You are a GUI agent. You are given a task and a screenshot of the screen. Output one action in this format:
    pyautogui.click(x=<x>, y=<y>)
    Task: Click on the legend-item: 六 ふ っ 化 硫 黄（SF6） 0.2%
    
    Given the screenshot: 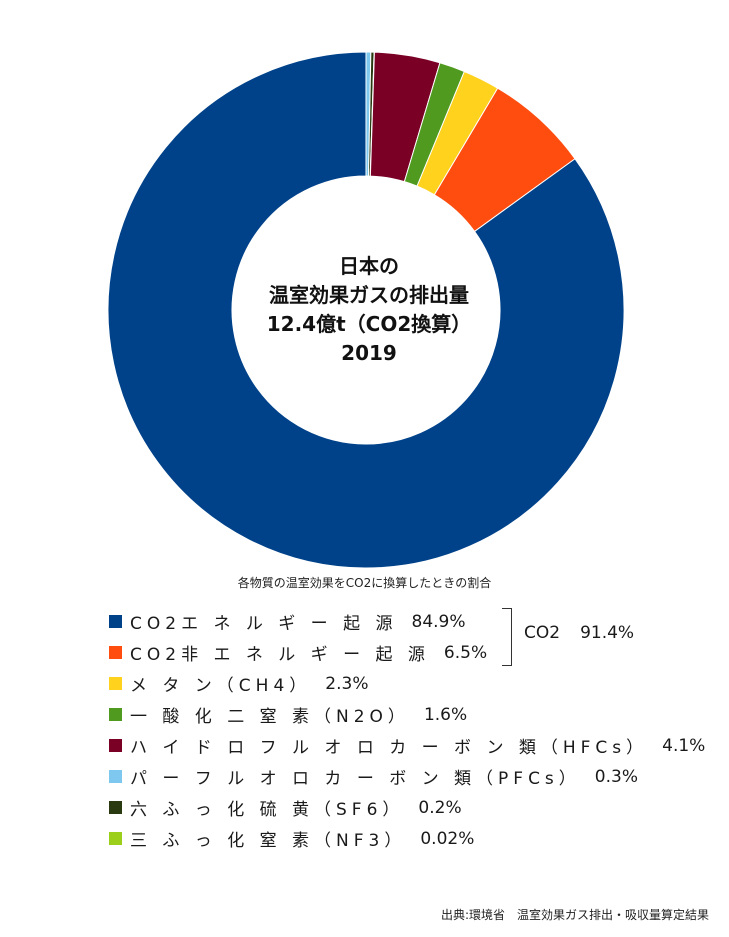 What is the action you would take?
    pyautogui.click(x=407, y=807)
    